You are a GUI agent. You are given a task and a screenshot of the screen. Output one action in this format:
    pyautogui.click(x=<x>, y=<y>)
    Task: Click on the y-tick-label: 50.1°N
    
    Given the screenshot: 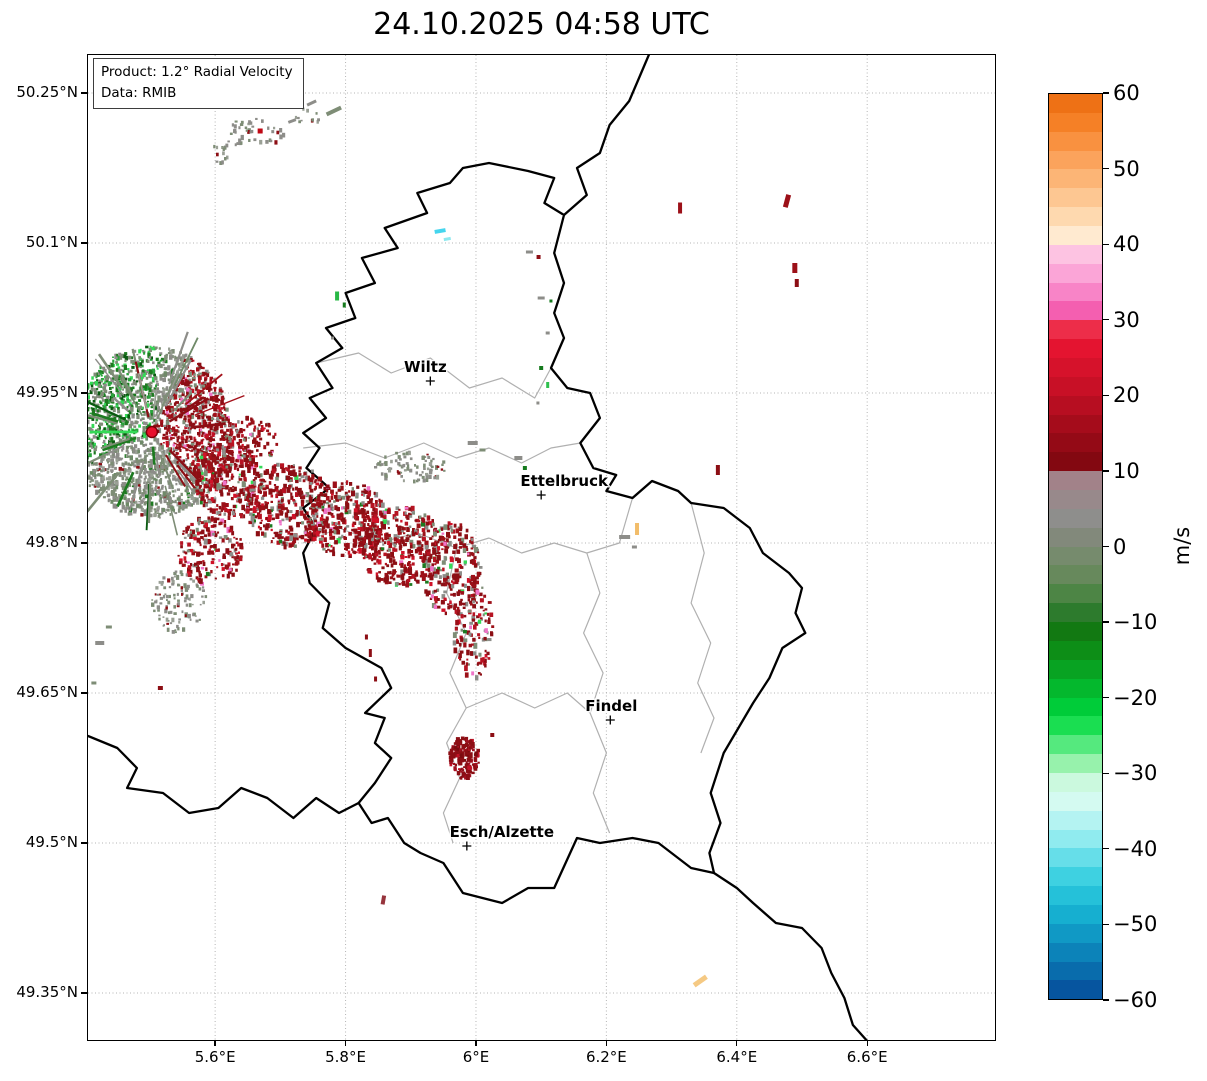 What is the action you would take?
    pyautogui.click(x=51, y=242)
    